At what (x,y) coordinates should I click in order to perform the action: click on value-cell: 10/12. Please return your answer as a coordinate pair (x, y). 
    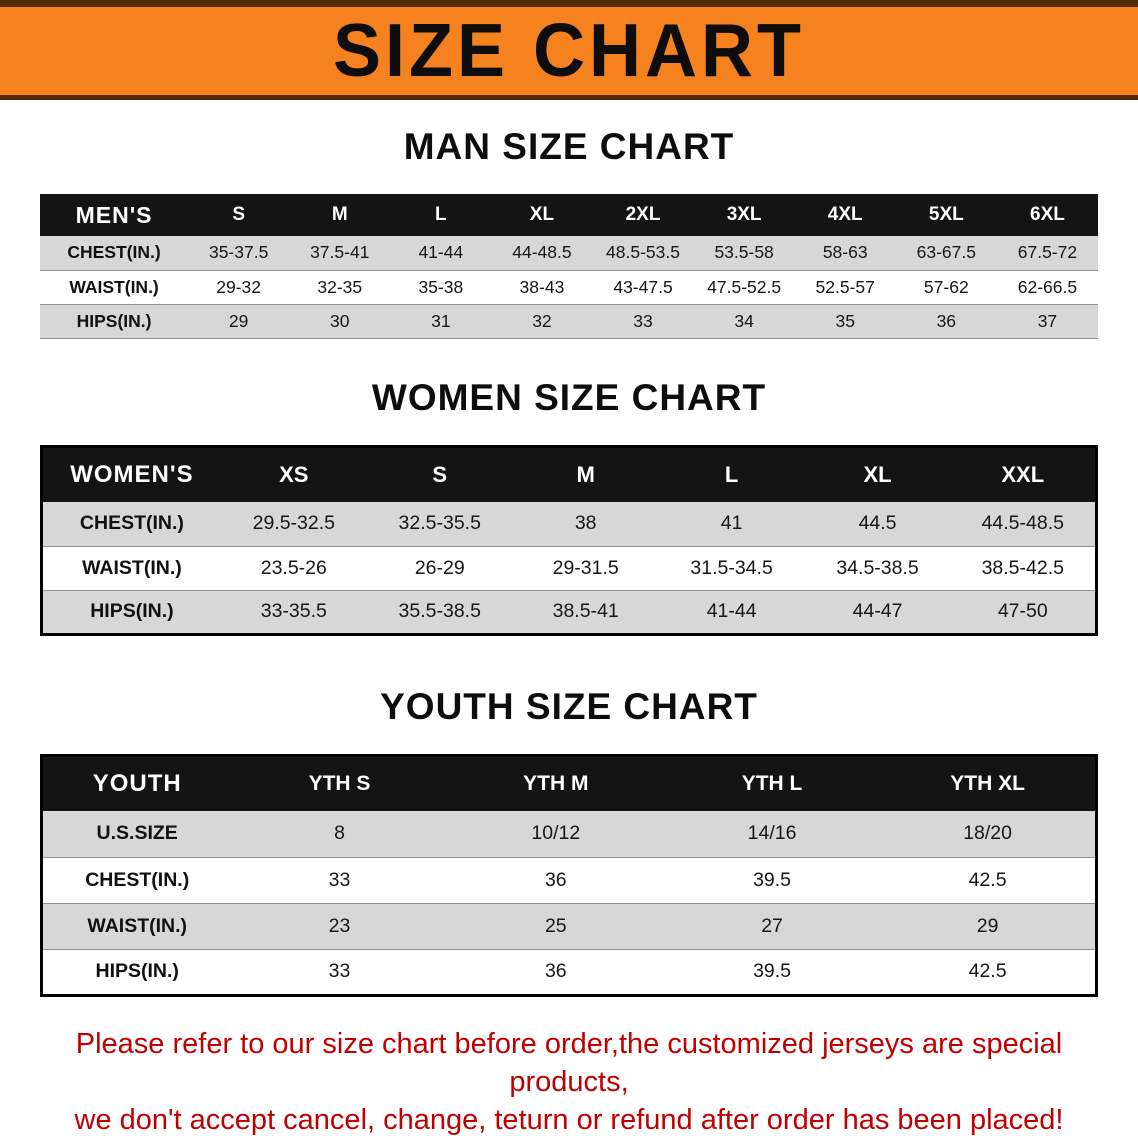
    Looking at the image, I should click on (556, 834).